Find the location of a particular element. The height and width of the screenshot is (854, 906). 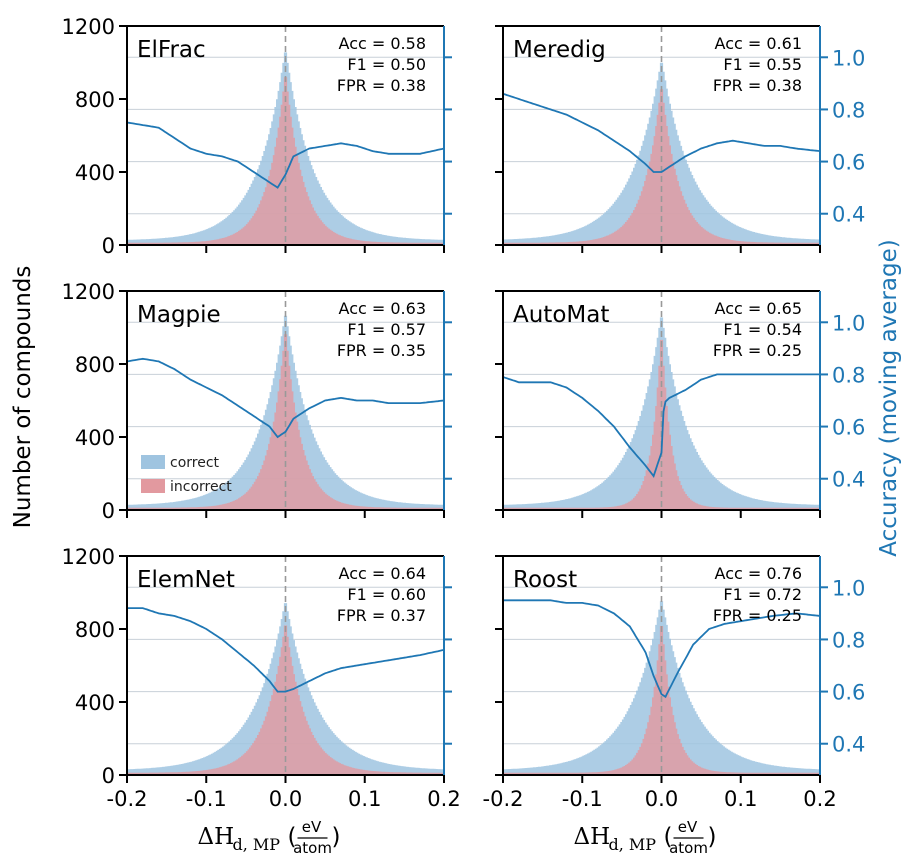

stat-f1: F1 = 0.57 is located at coordinates (386, 329).